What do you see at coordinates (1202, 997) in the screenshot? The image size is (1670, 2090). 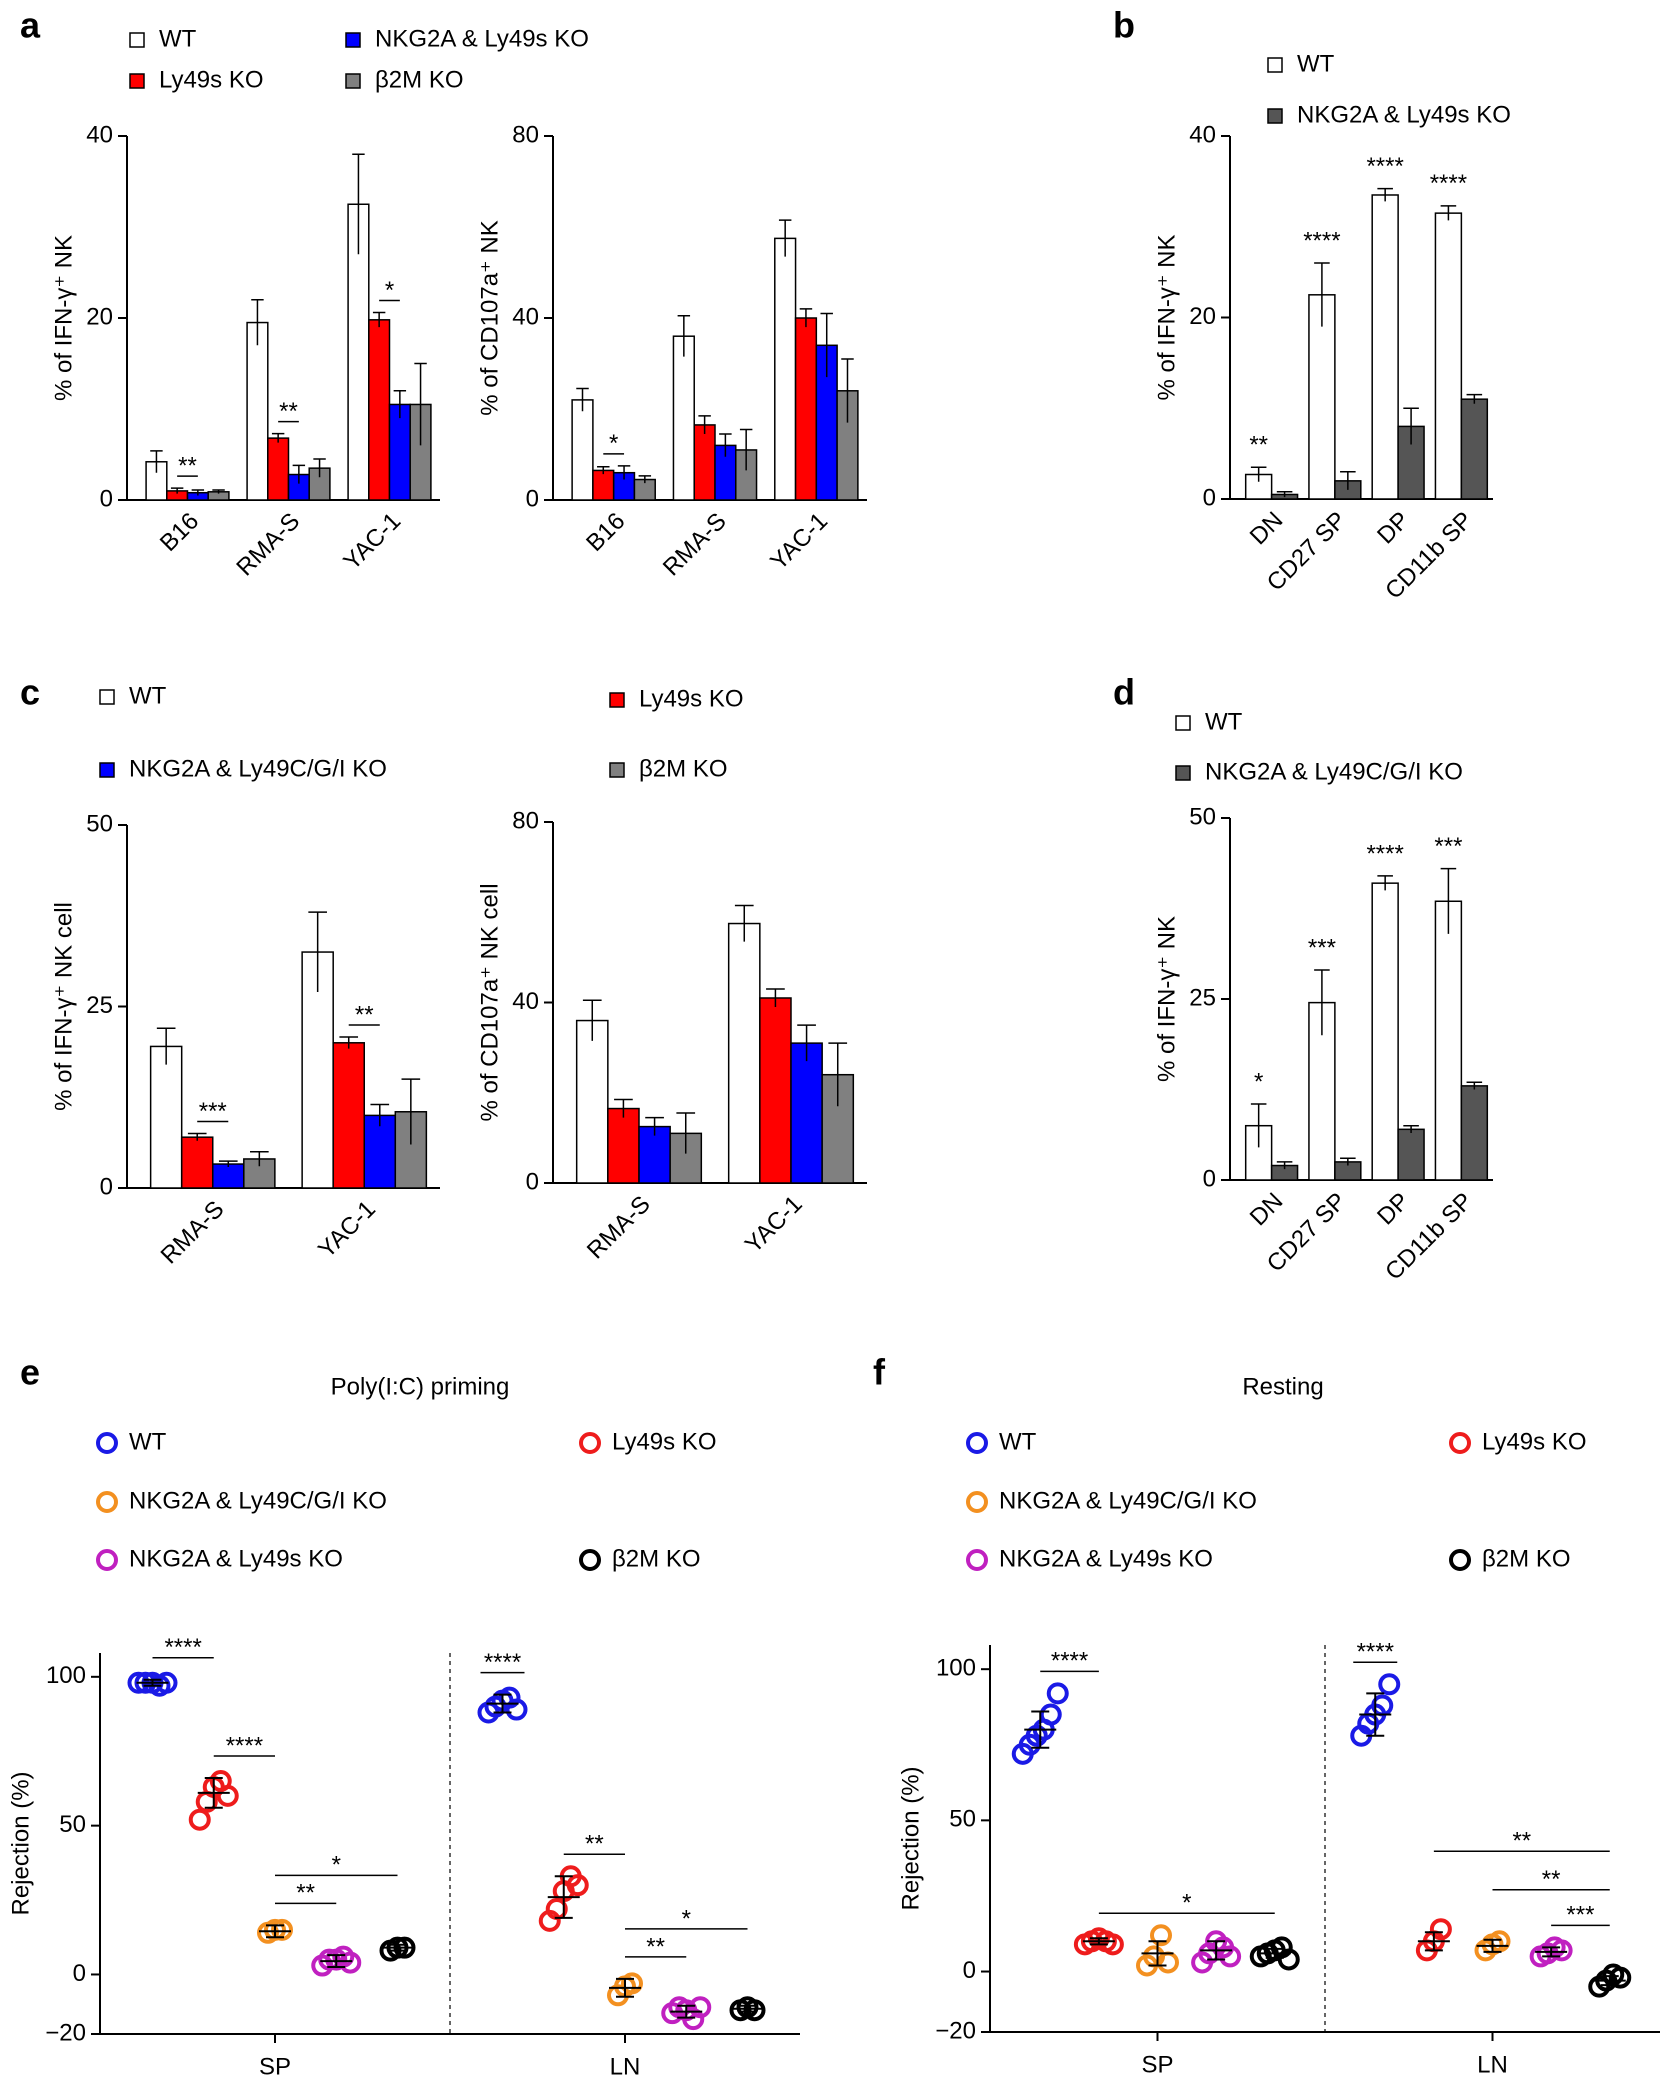 I see `y-tick-label: 25` at bounding box center [1202, 997].